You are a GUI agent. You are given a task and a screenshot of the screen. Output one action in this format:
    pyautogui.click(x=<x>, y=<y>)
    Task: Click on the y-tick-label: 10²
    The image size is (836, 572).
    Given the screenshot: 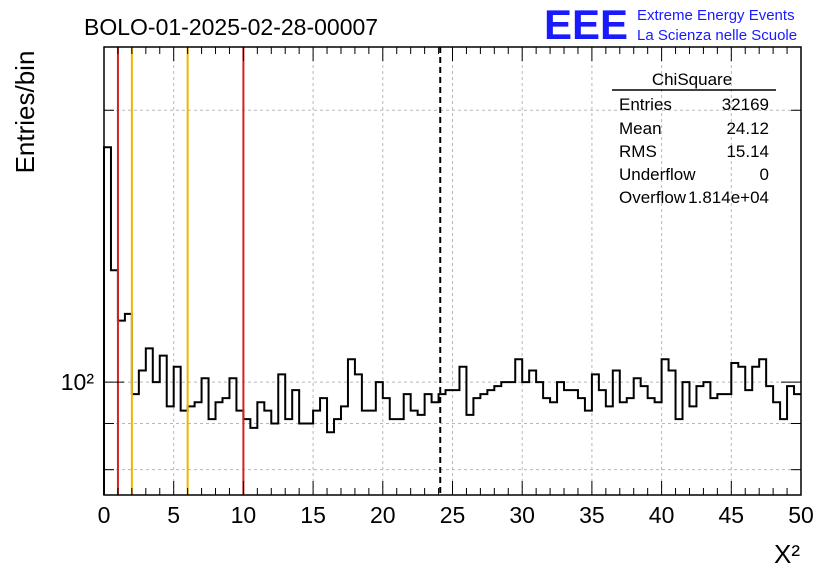 What is the action you would take?
    pyautogui.click(x=78, y=382)
    